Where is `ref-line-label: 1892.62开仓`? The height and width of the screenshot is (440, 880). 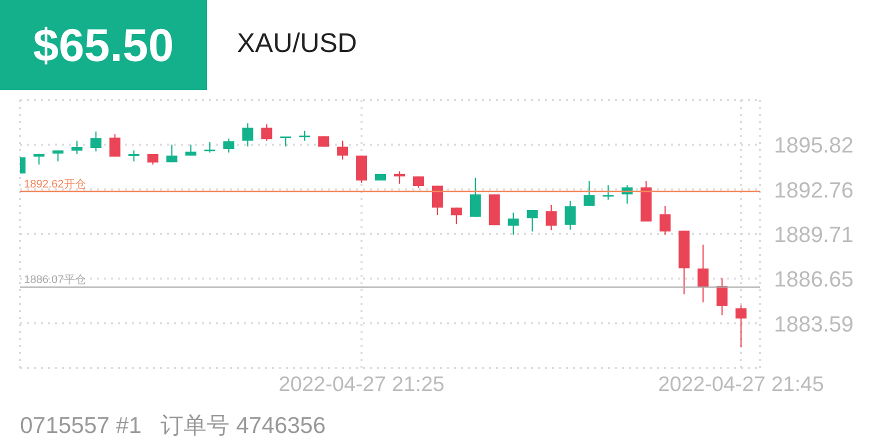
ref-line-label: 1892.62开仓 is located at coordinates (55, 184).